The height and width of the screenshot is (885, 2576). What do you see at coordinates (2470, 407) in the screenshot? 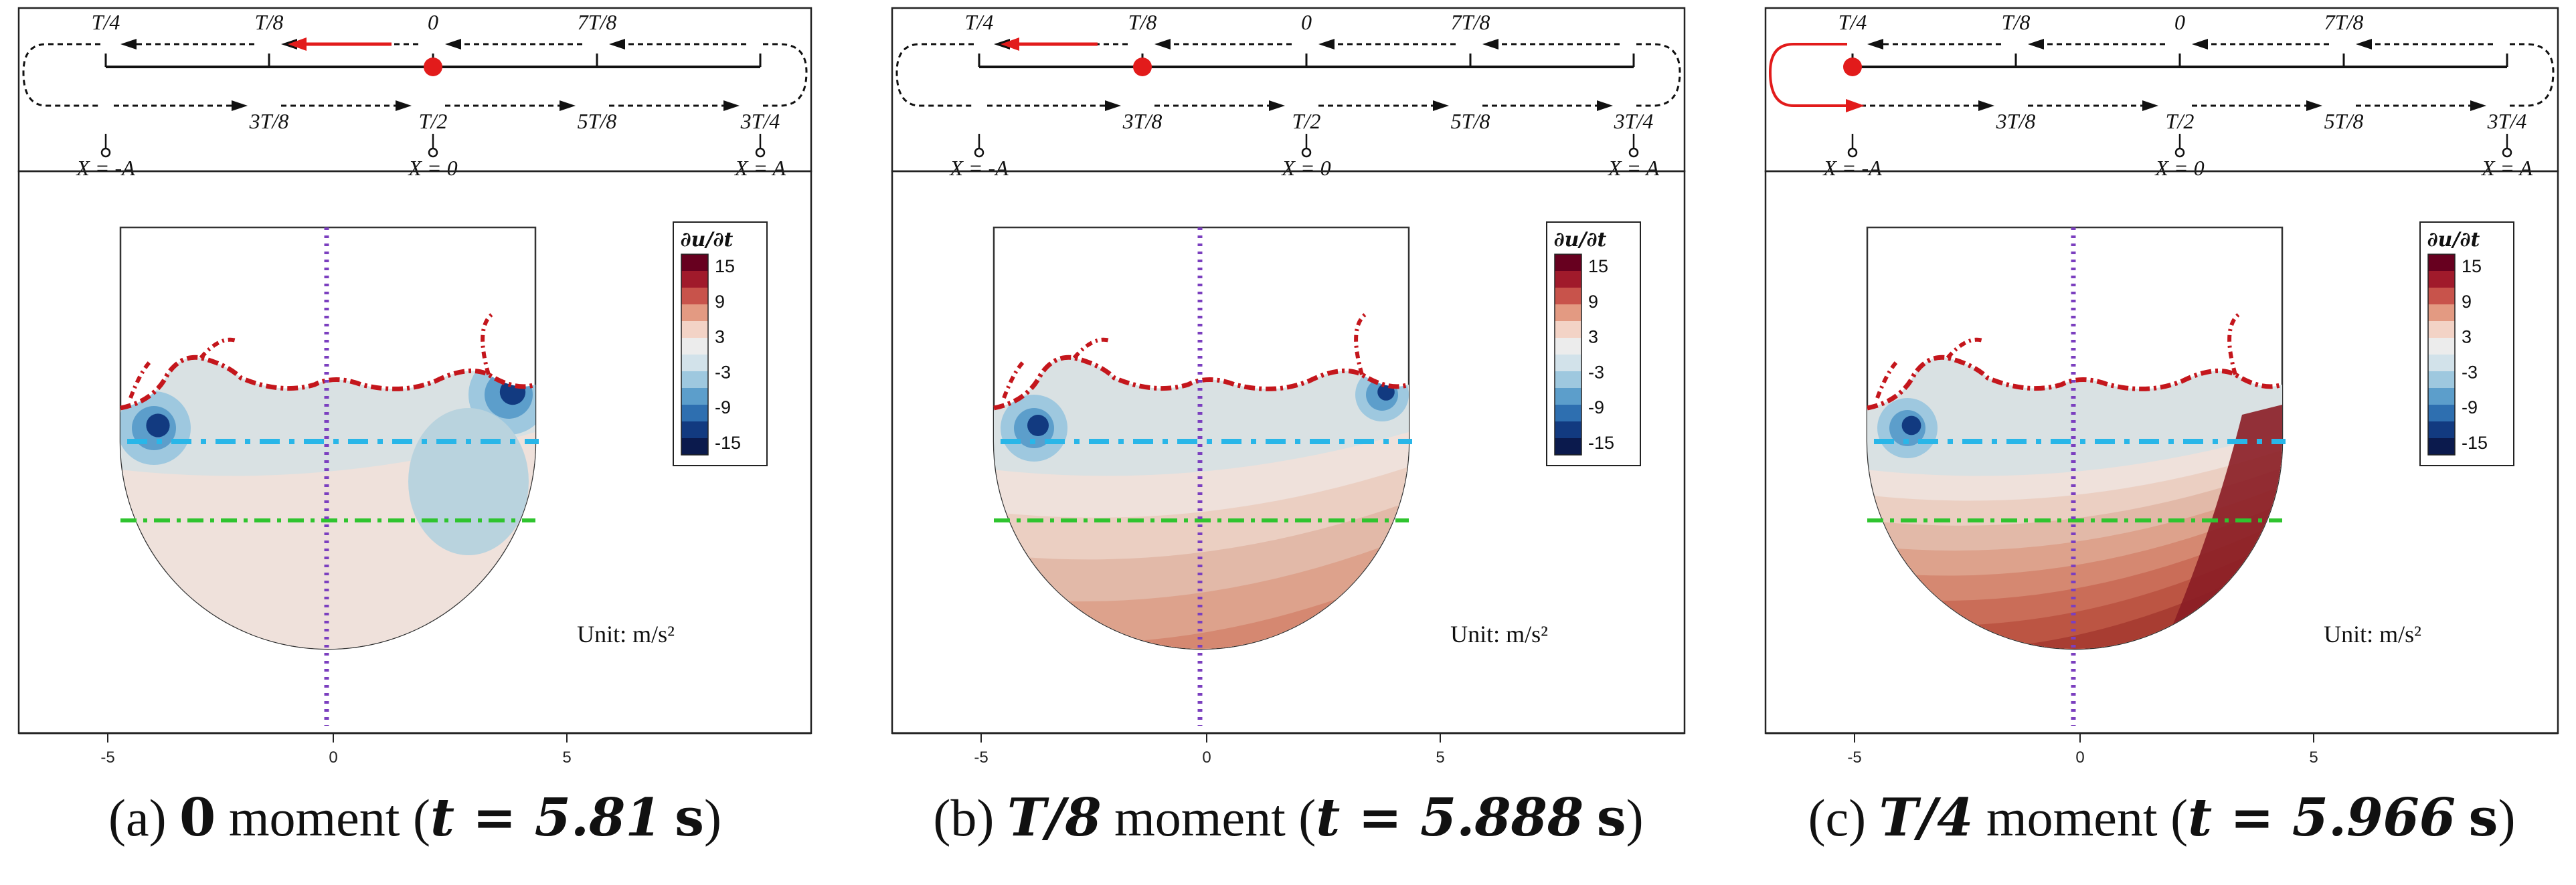
I see `colorbar-tick-label: -9` at bounding box center [2470, 407].